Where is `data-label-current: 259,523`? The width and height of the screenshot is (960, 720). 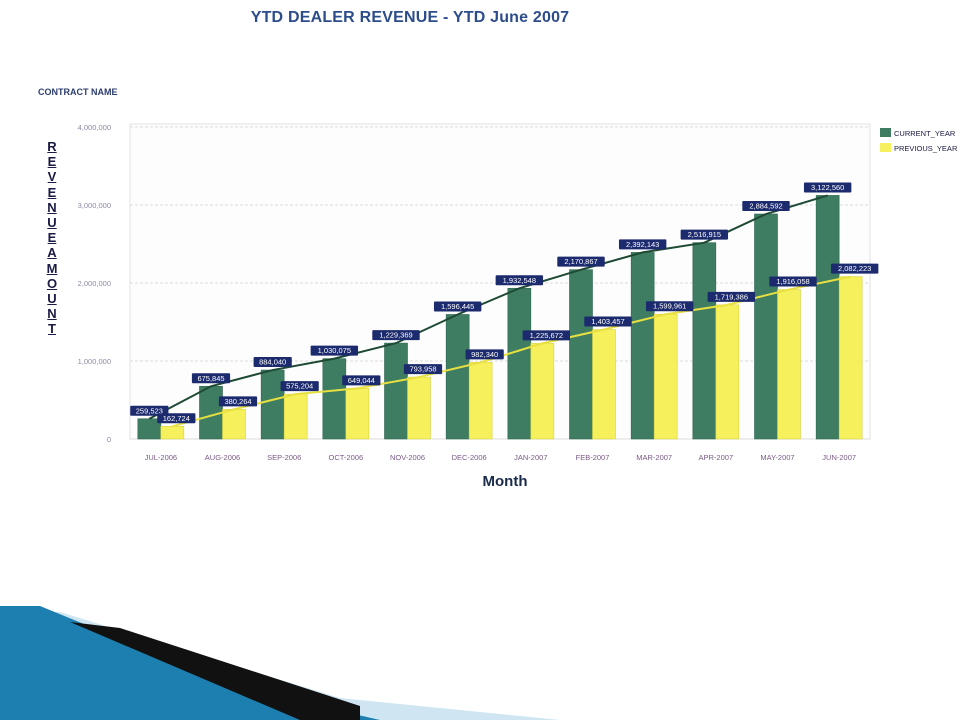
data-label-current: 259,523 is located at coordinates (149, 410).